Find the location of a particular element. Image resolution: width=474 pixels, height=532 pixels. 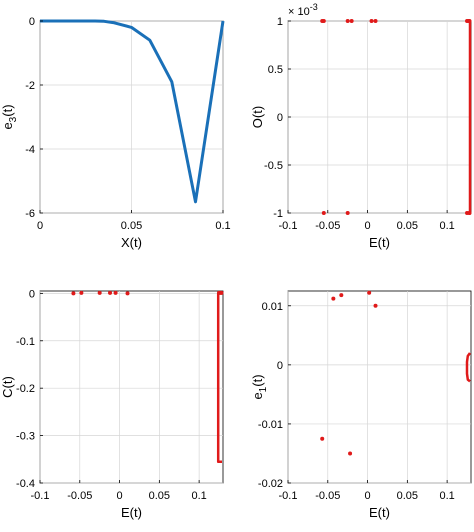

marks-o is located at coordinates (396, 117).